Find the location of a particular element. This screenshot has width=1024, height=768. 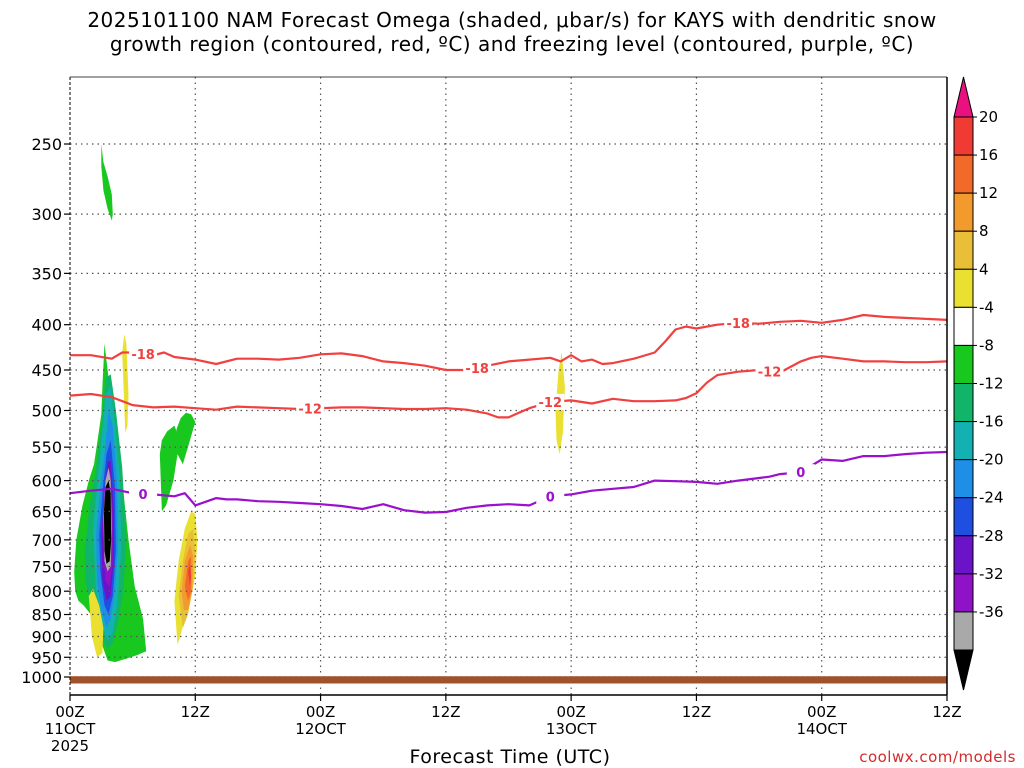

x-axis-label: Forecast Time (UTC) is located at coordinates (510, 757).